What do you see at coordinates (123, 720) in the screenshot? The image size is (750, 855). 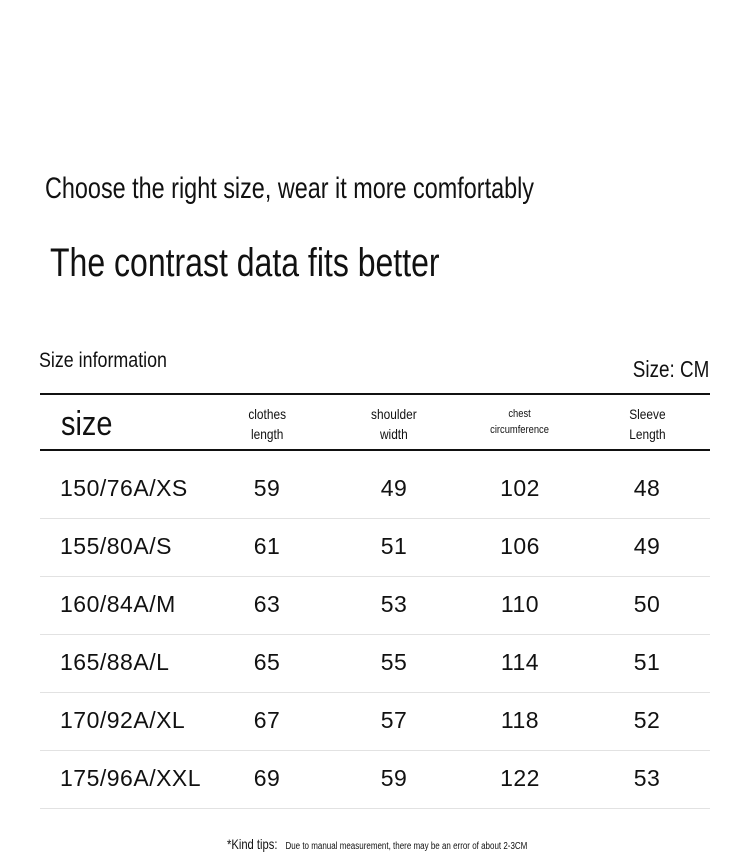 I see `size-cell: 170/92A/XL` at bounding box center [123, 720].